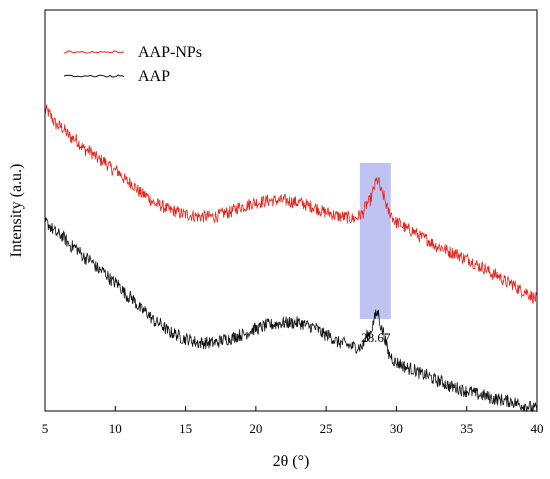 This screenshot has height=479, width=550. What do you see at coordinates (170, 52) in the screenshot?
I see `legend-entry-aap-nps: AAP-NPs` at bounding box center [170, 52].